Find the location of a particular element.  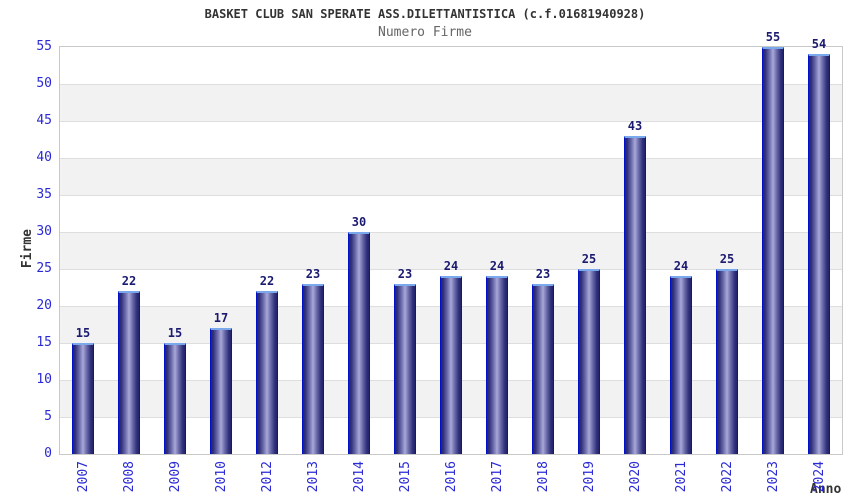

bar-2012 is located at coordinates (267, 372).